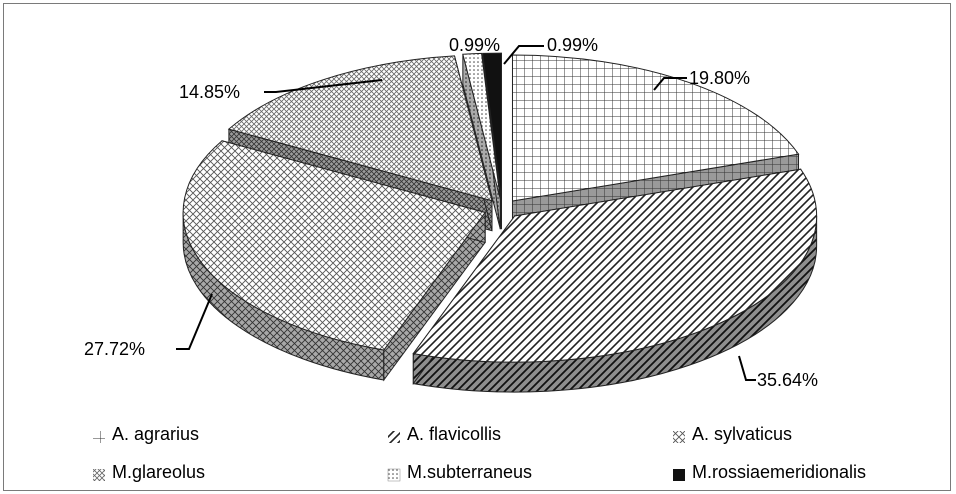 The height and width of the screenshot is (494, 956). What do you see at coordinates (474, 45) in the screenshot?
I see `data-label-m-subterraneus: 0.99%` at bounding box center [474, 45].